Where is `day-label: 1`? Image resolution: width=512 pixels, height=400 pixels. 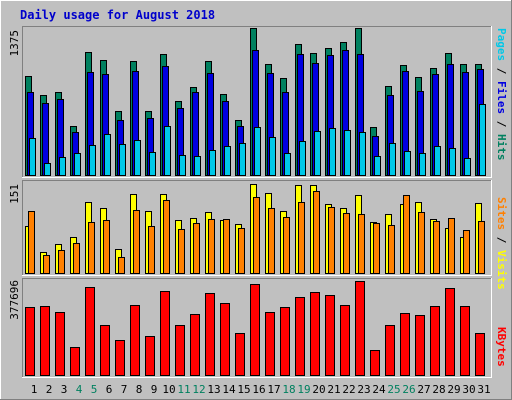 day-label: 1 is located at coordinates (34, 389).